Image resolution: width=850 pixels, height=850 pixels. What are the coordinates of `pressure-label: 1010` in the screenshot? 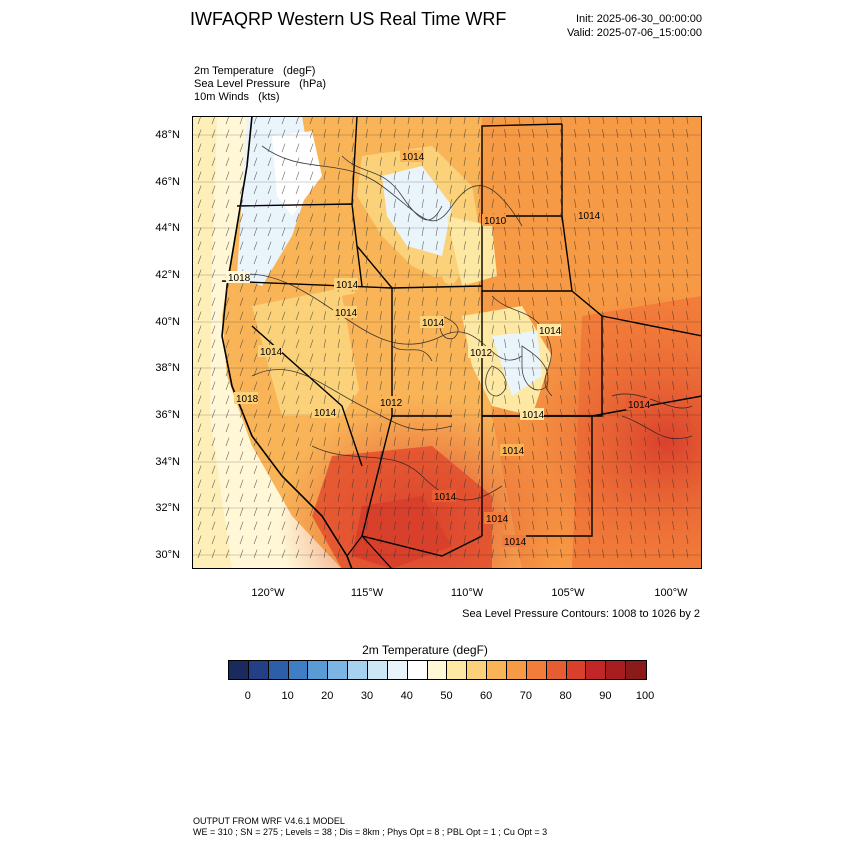 It's located at (494, 220).